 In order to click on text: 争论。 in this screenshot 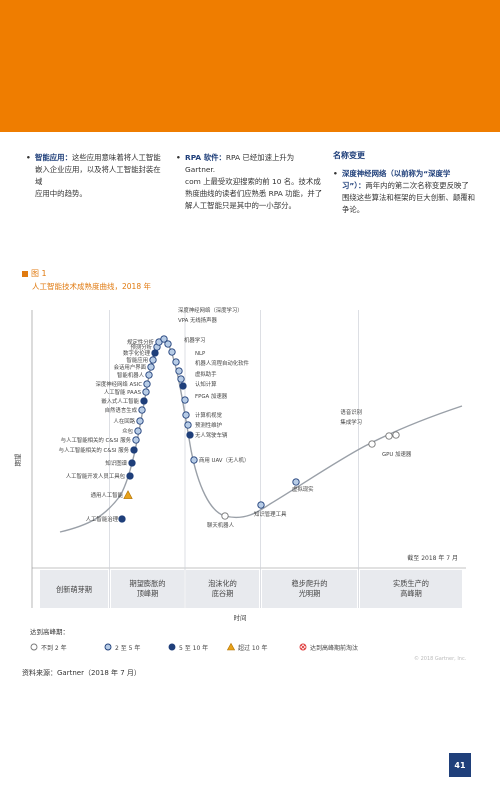, I will do `click(353, 209)`.